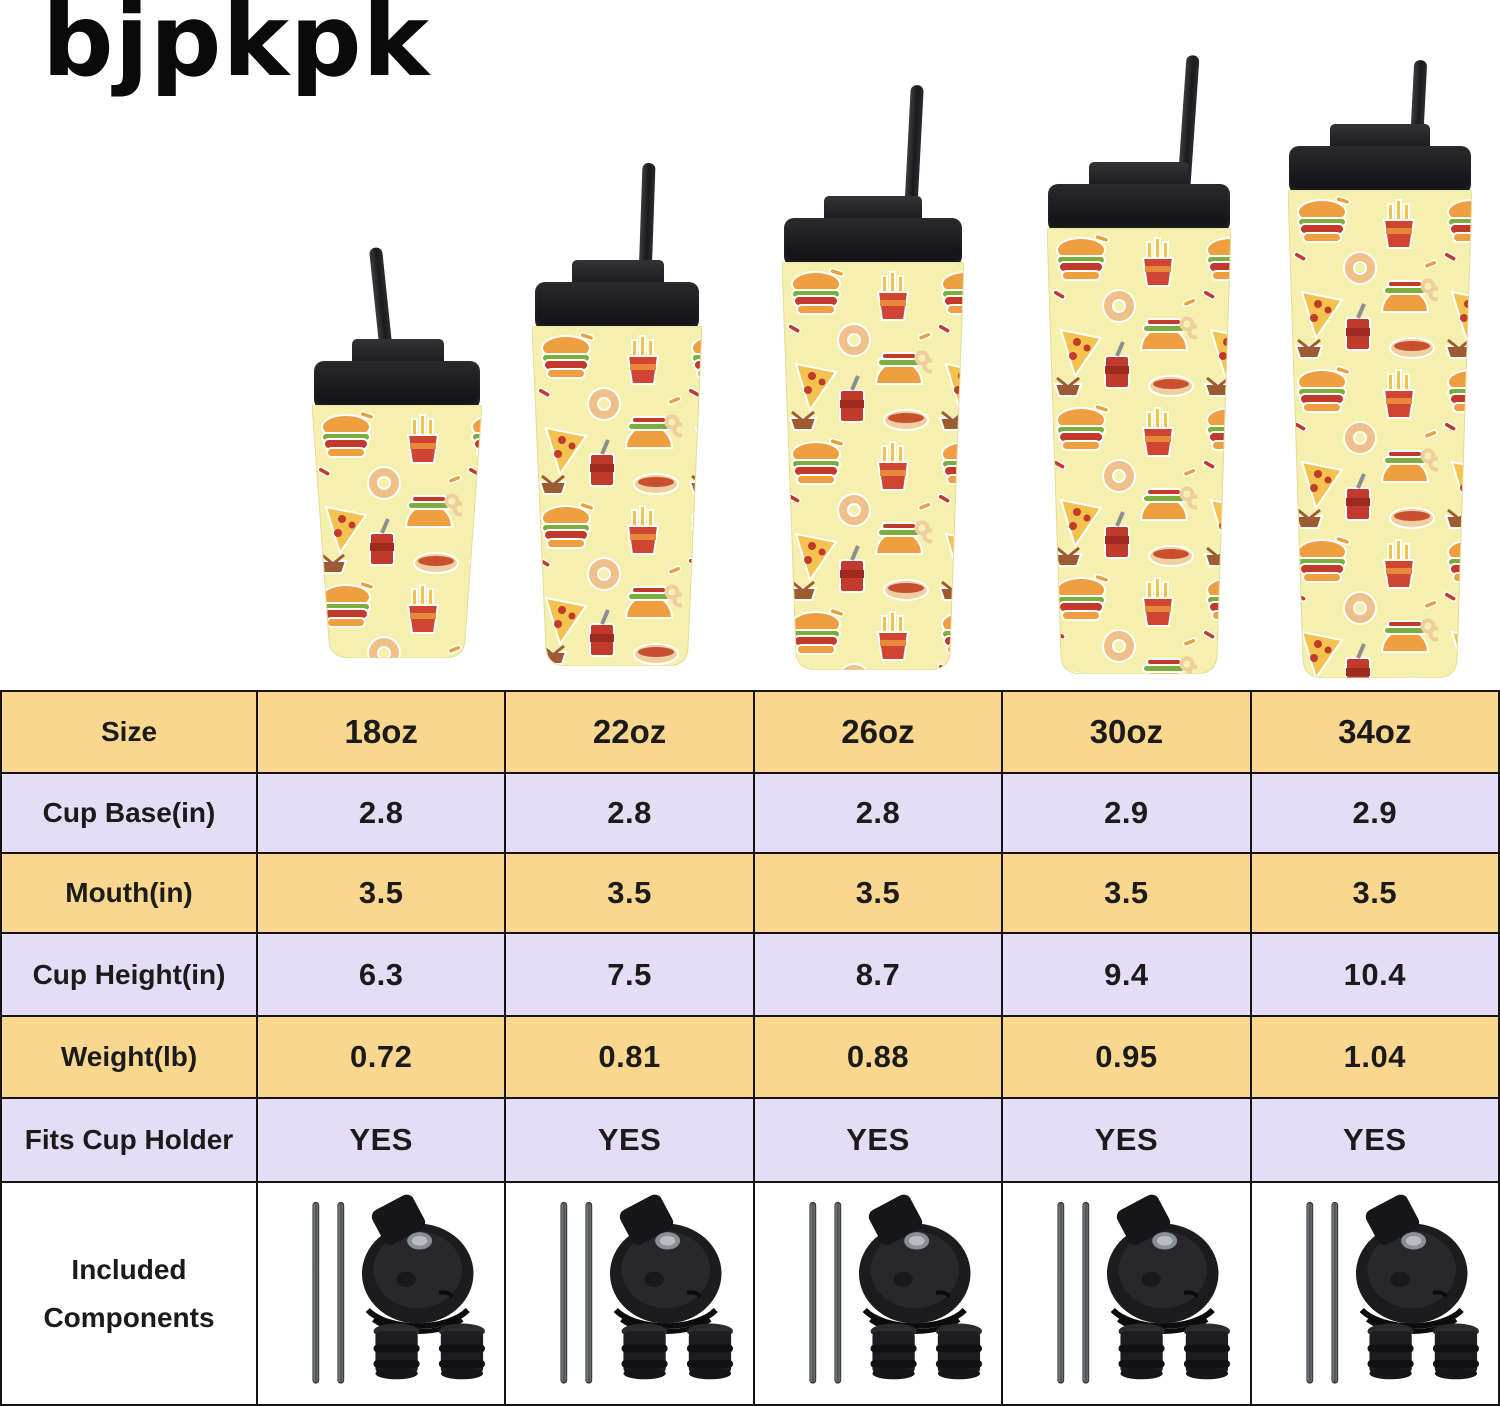 Image resolution: width=1500 pixels, height=1406 pixels. Describe the element at coordinates (1127, 1058) in the screenshot. I see `weight-value: 0.95` at that location.